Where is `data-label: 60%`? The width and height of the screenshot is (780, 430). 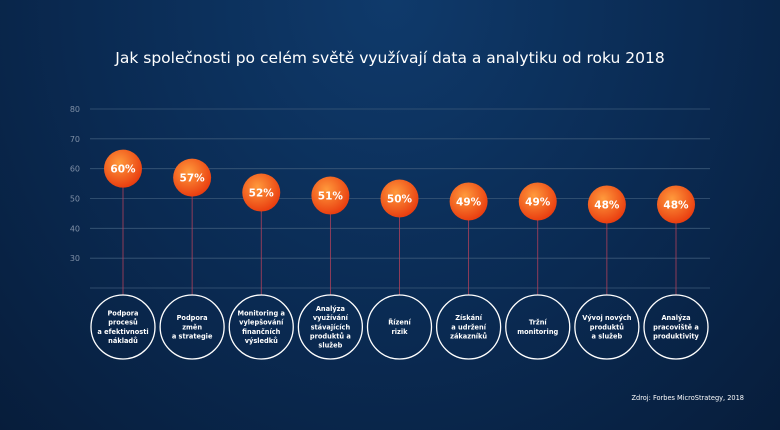
data-label: 60% is located at coordinates (123, 169).